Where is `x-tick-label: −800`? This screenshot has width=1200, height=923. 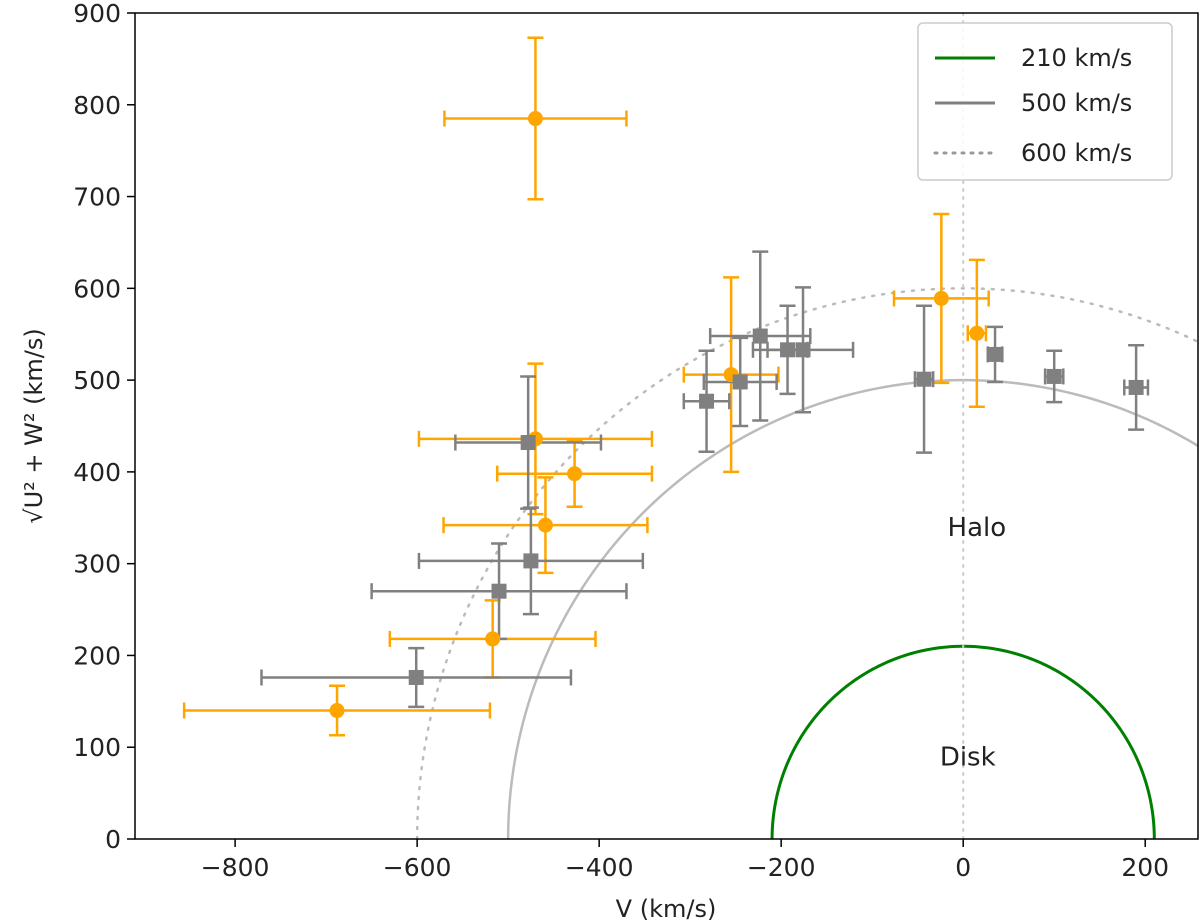 x-tick-label: −800 is located at coordinates (235, 867).